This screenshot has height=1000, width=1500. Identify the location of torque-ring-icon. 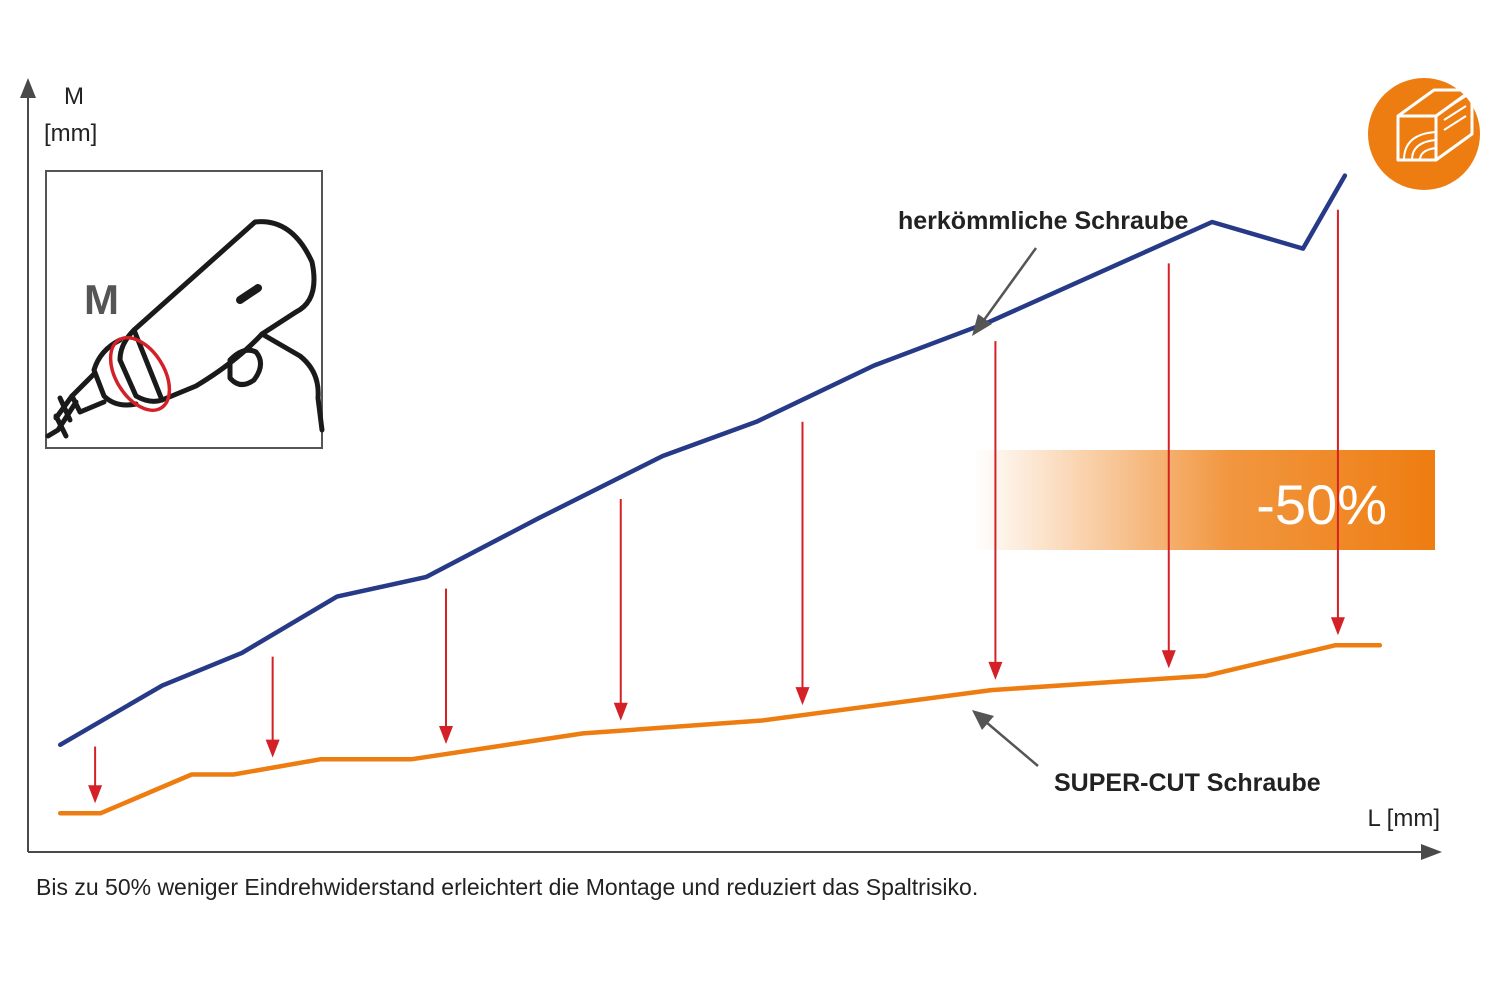
(140, 374).